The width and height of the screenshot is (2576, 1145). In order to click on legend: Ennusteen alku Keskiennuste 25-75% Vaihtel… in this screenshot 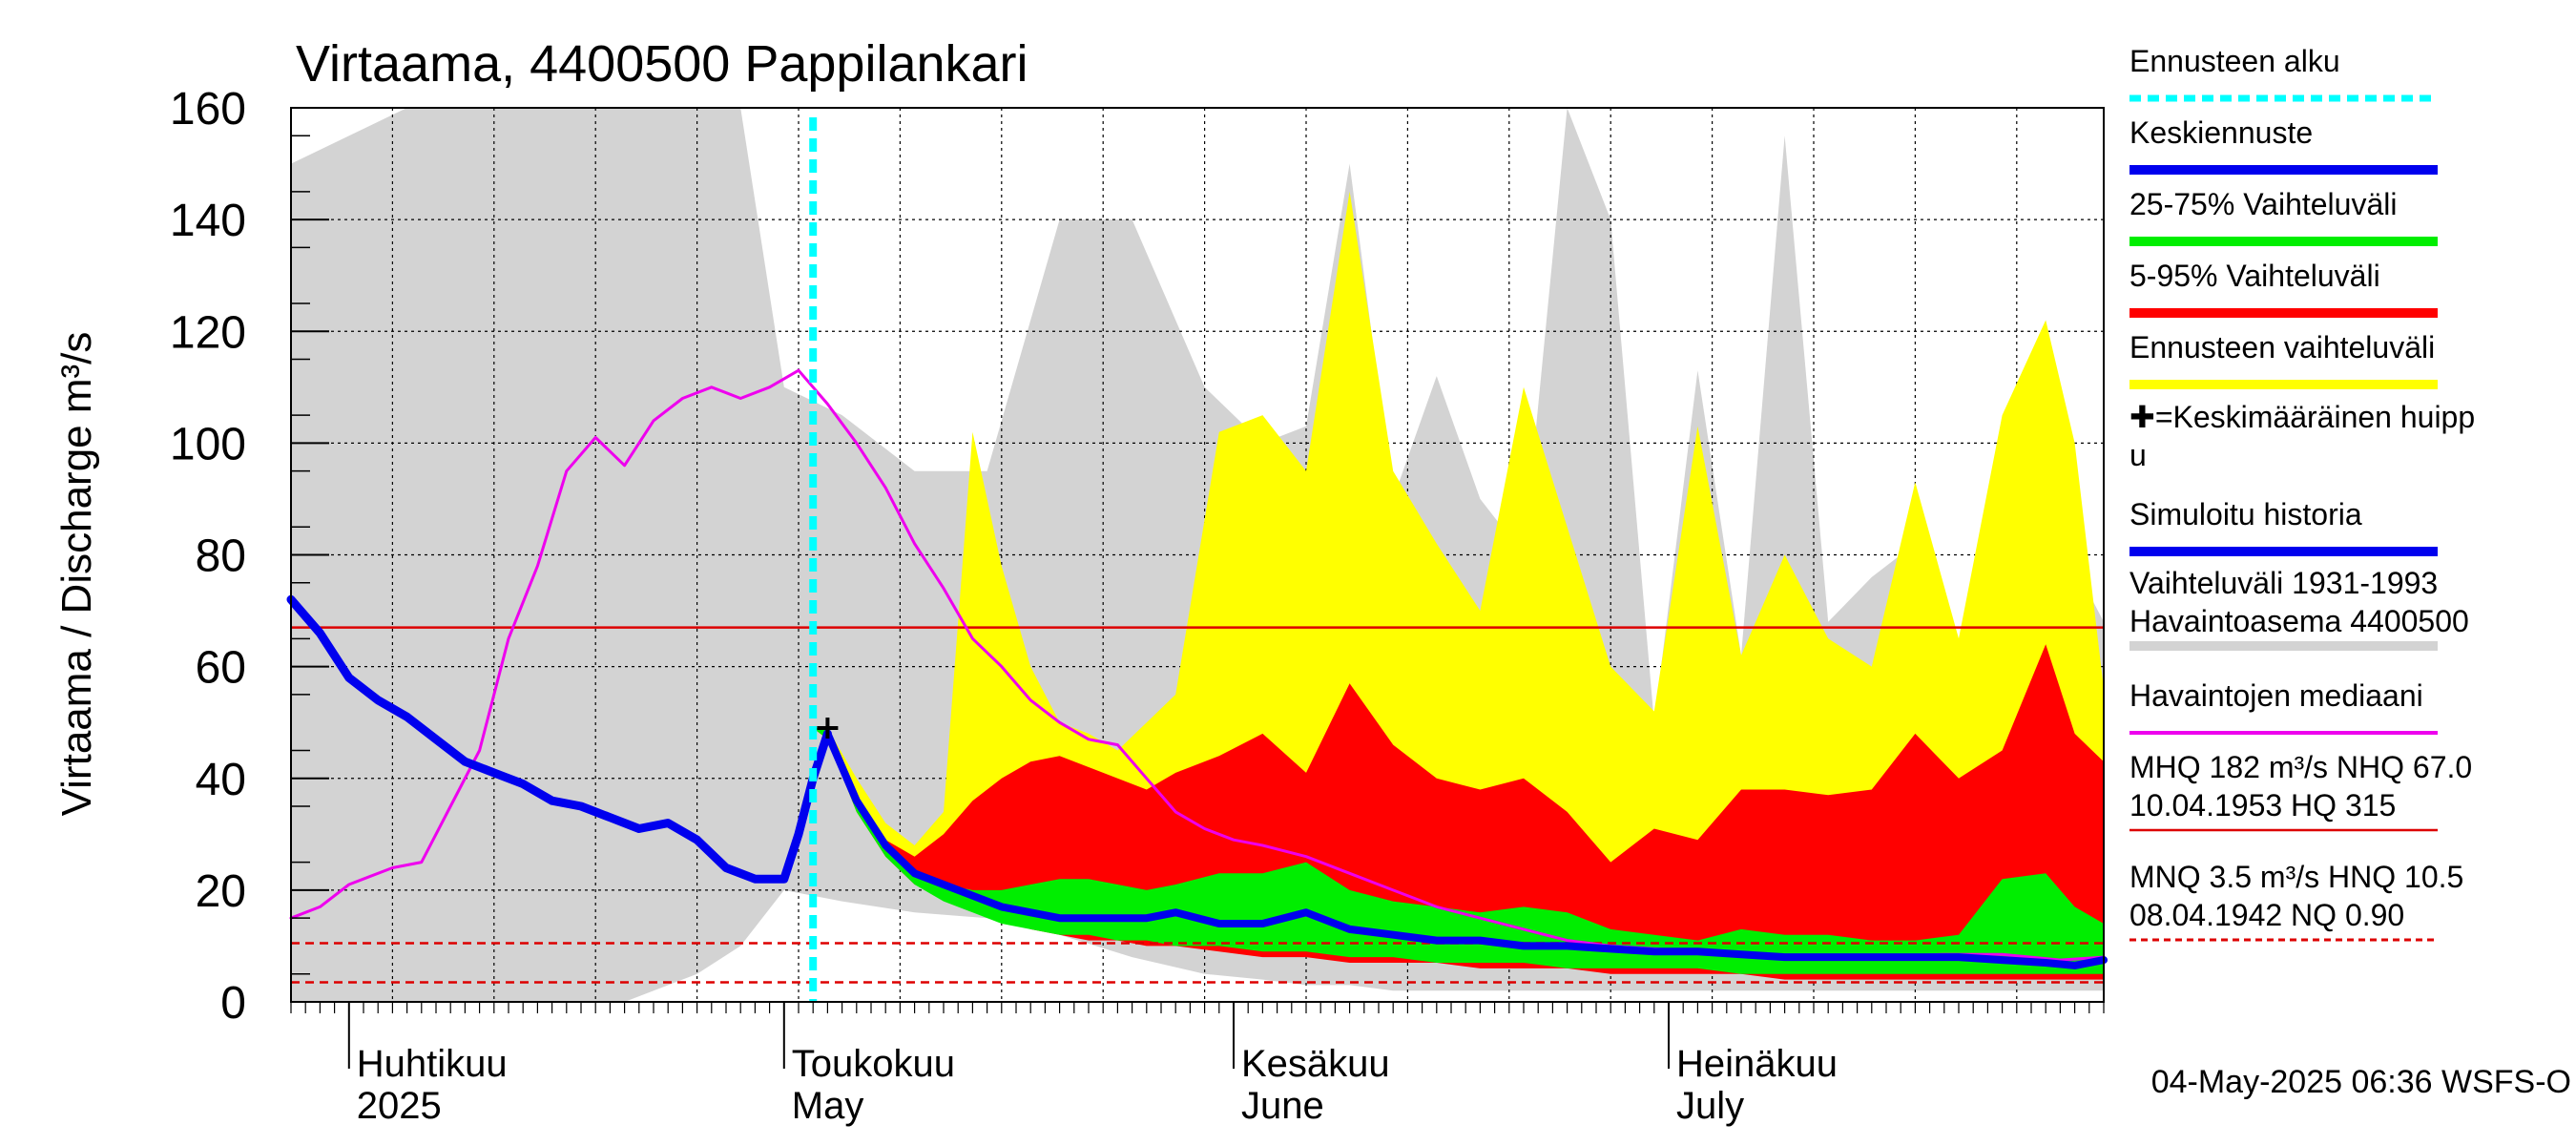, I will do `click(2302, 493)`.